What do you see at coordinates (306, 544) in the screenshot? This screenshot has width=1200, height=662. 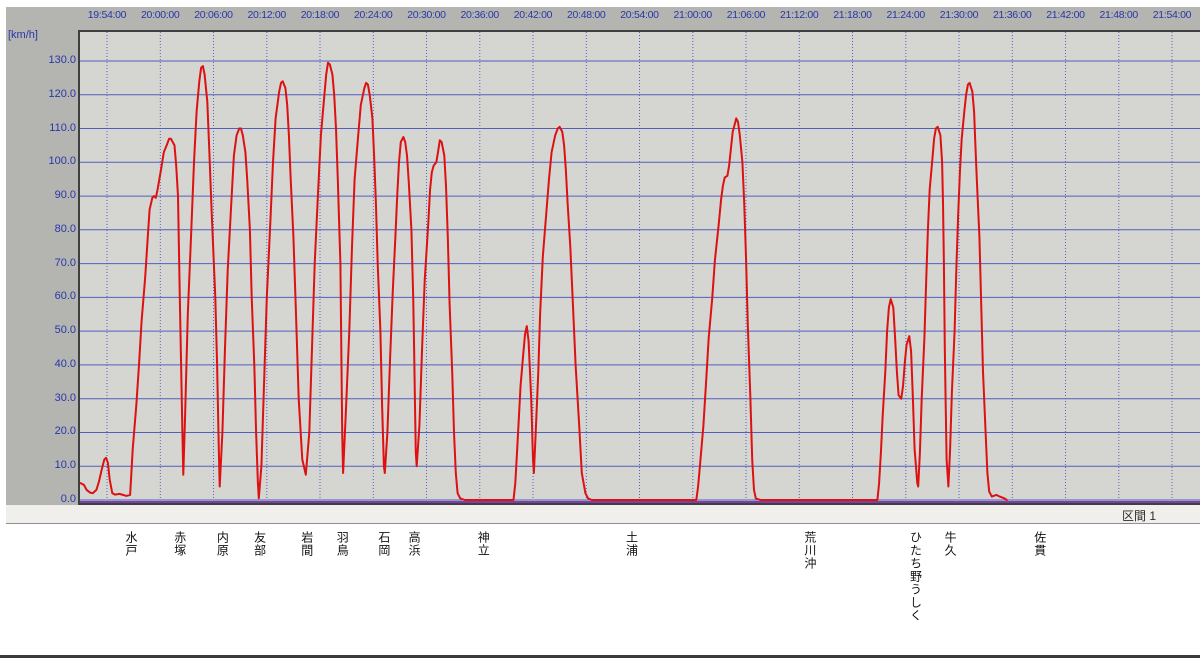 I see `station-label: 岩間` at bounding box center [306, 544].